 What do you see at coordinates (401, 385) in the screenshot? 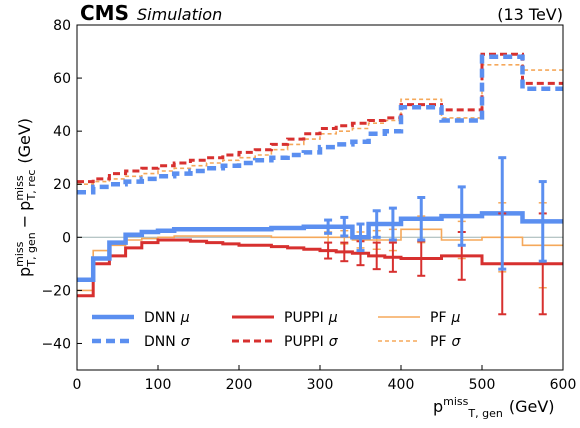
I see `x-tick-label: 400` at bounding box center [401, 385].